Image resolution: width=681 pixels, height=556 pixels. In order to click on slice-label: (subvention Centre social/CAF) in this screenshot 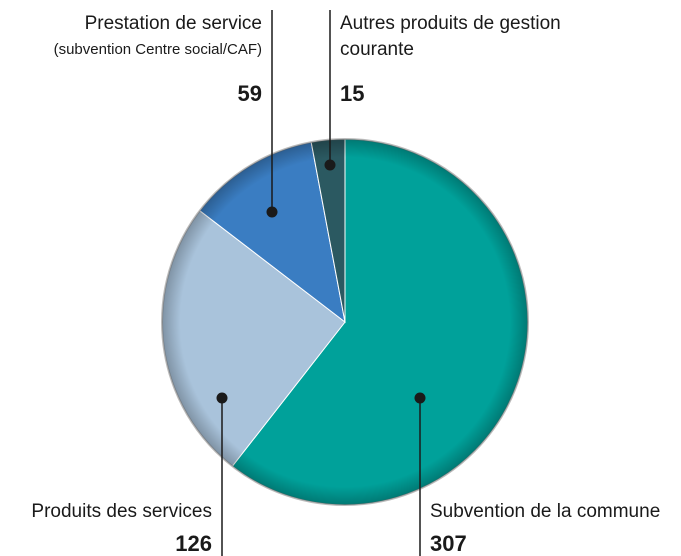, I will do `click(158, 49)`.